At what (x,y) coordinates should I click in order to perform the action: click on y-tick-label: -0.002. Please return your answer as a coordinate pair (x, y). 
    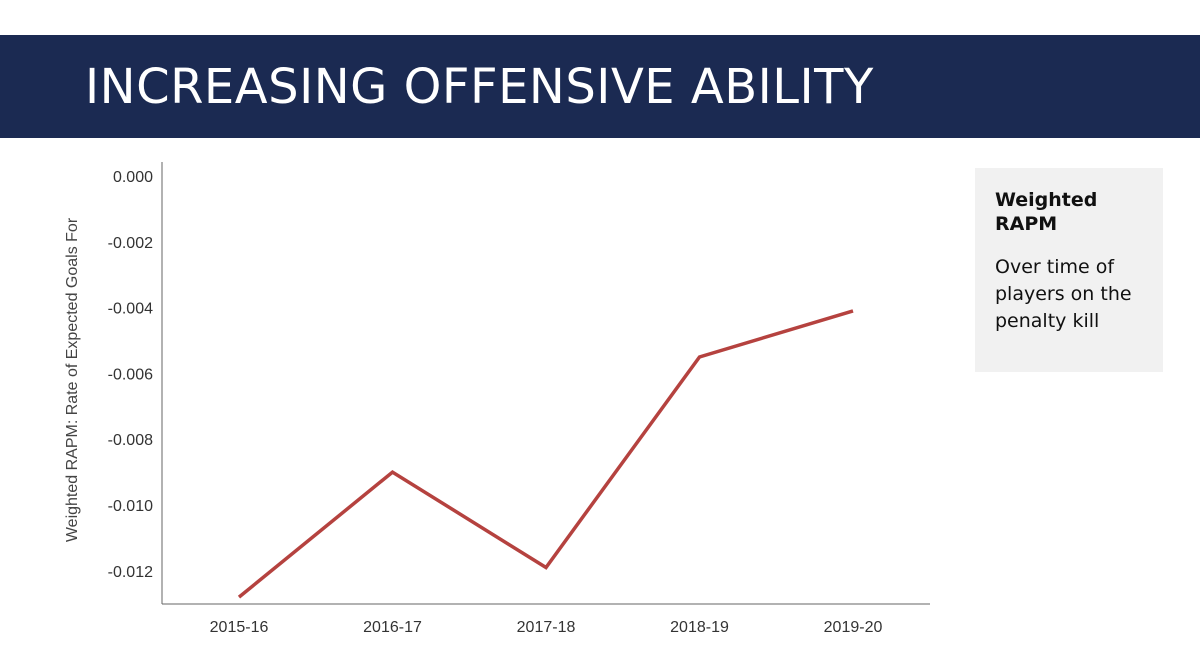
    Looking at the image, I should click on (130, 243).